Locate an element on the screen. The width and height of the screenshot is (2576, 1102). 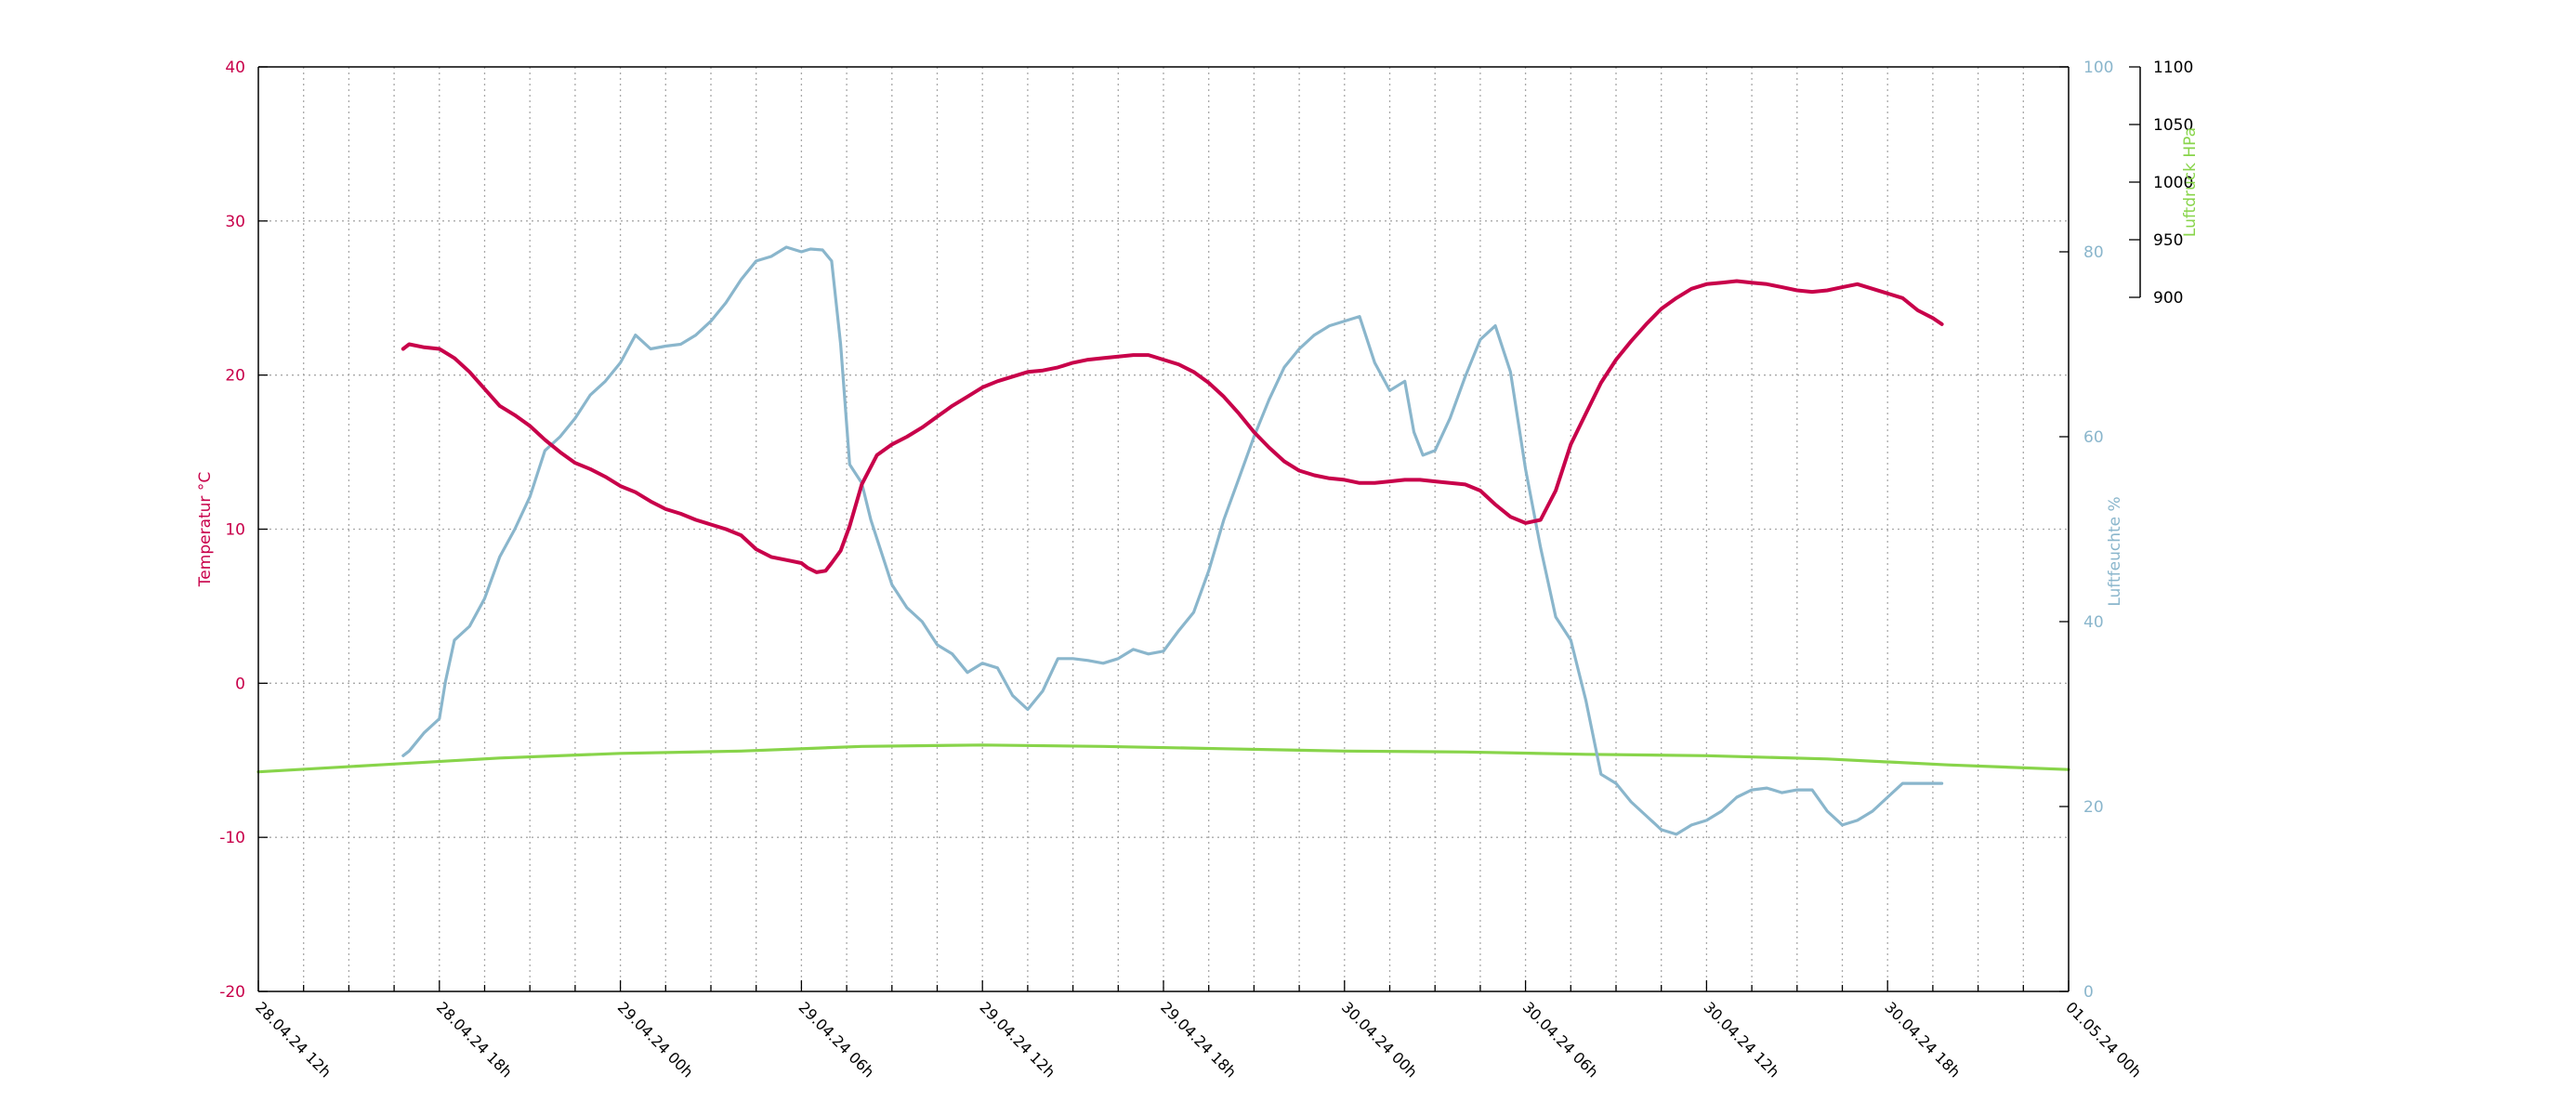
x-tick-label: 28.04.24 18h is located at coordinates (474, 1039).